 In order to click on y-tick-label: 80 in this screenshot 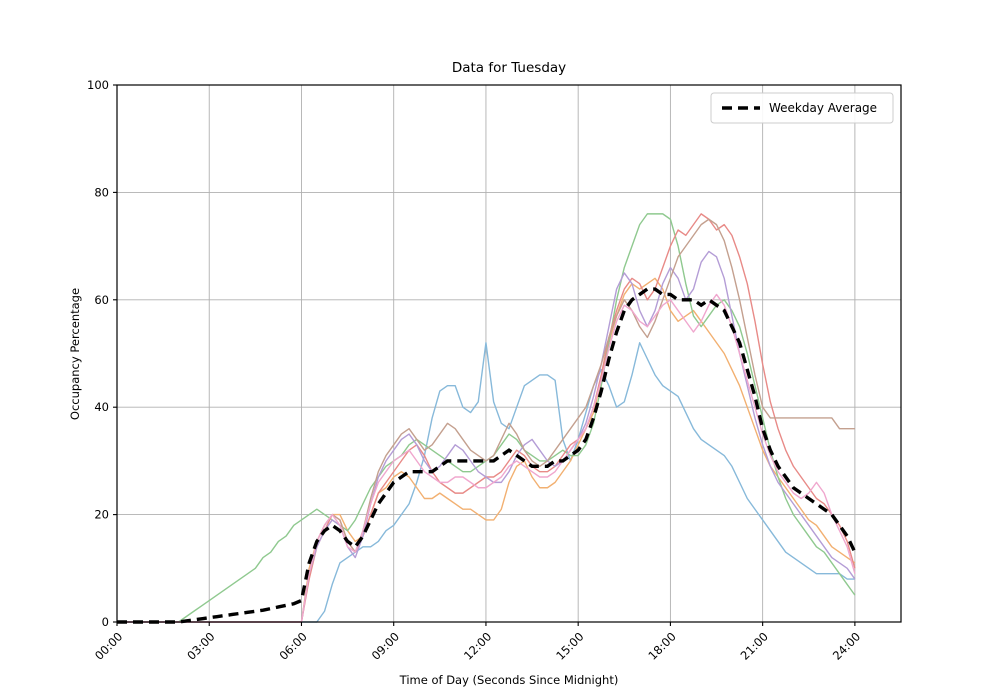, I will do `click(101, 192)`.